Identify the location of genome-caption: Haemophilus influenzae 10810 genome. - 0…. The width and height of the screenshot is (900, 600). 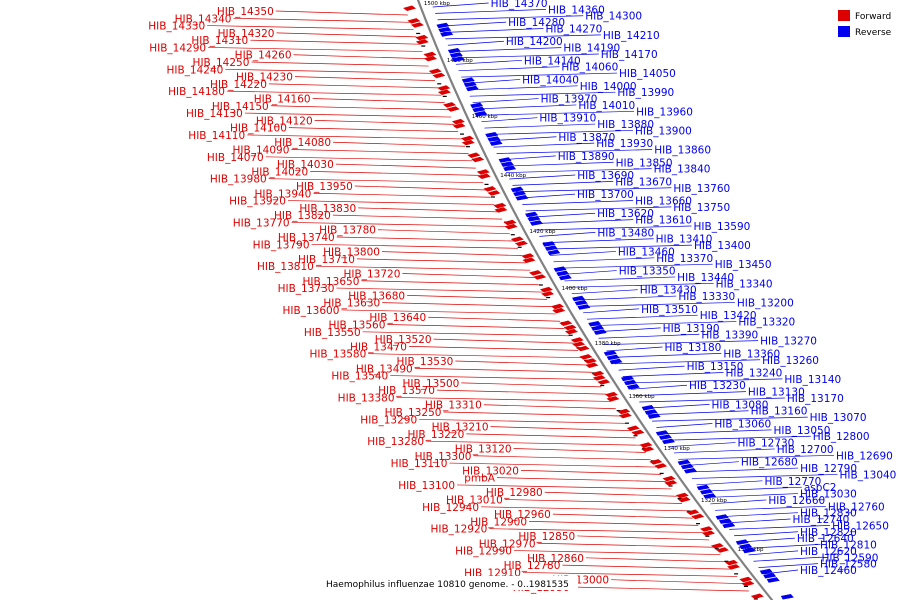
(447, 585).